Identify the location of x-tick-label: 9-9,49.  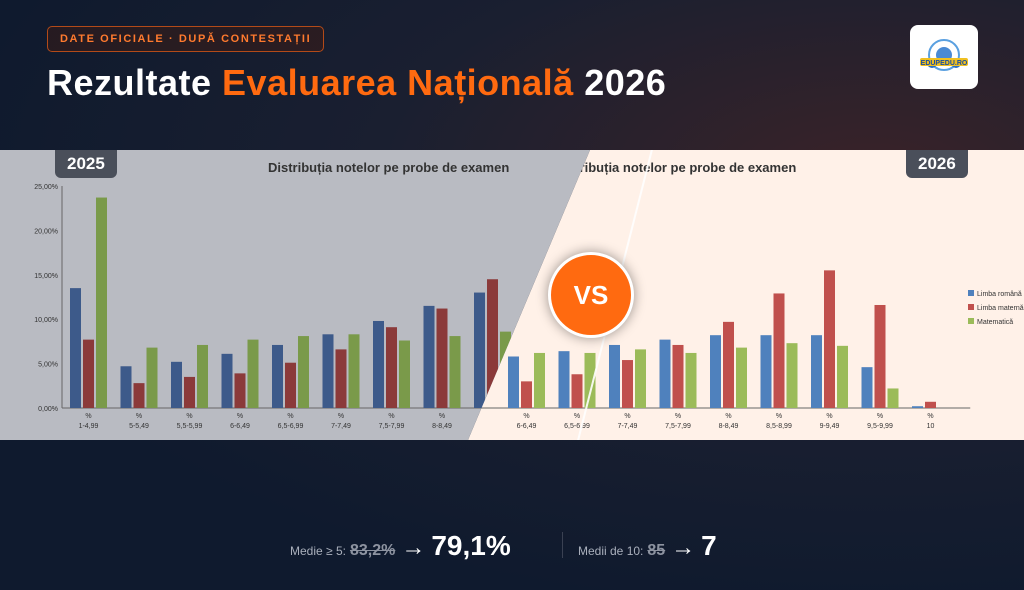
(830, 426).